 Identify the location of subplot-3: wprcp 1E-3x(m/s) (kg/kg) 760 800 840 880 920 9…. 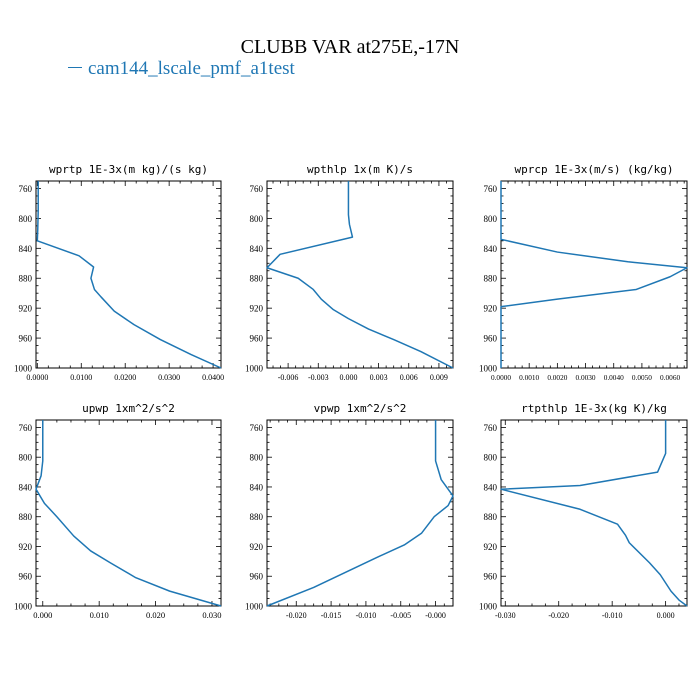
(583, 272).